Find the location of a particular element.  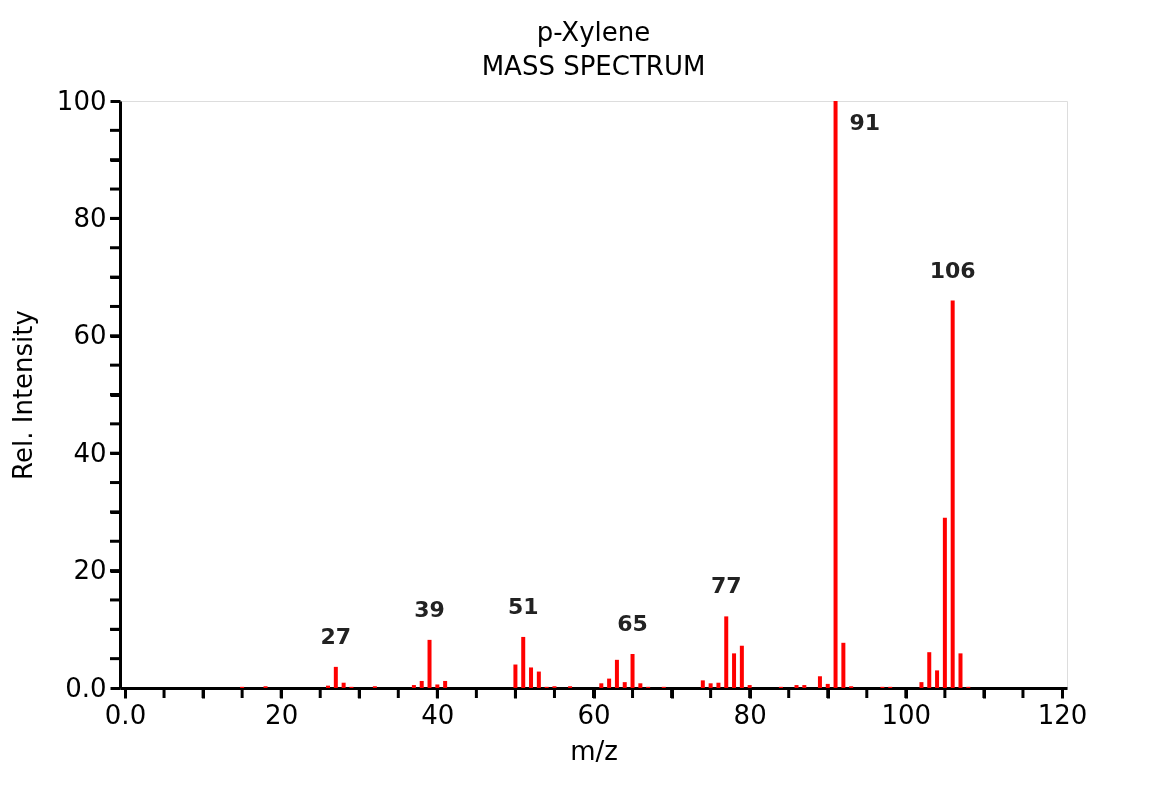

annotation: 65 is located at coordinates (632, 623).